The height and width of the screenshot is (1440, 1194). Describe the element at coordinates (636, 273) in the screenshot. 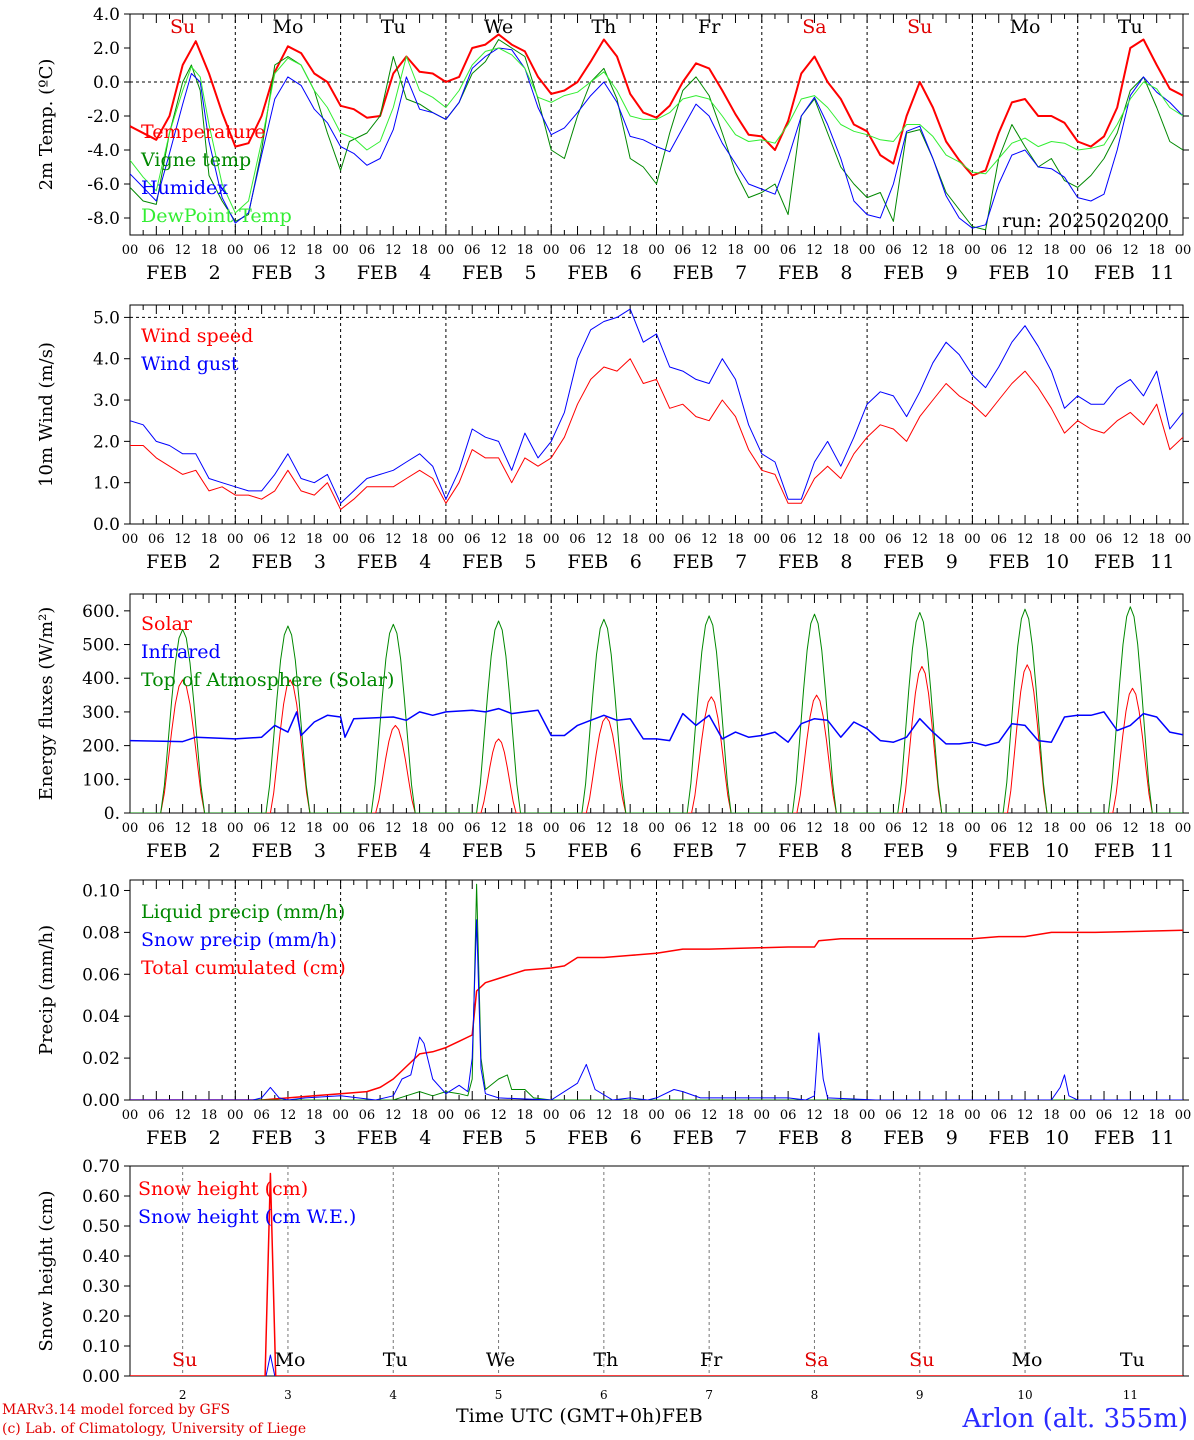

I see `day-label: 6` at that location.